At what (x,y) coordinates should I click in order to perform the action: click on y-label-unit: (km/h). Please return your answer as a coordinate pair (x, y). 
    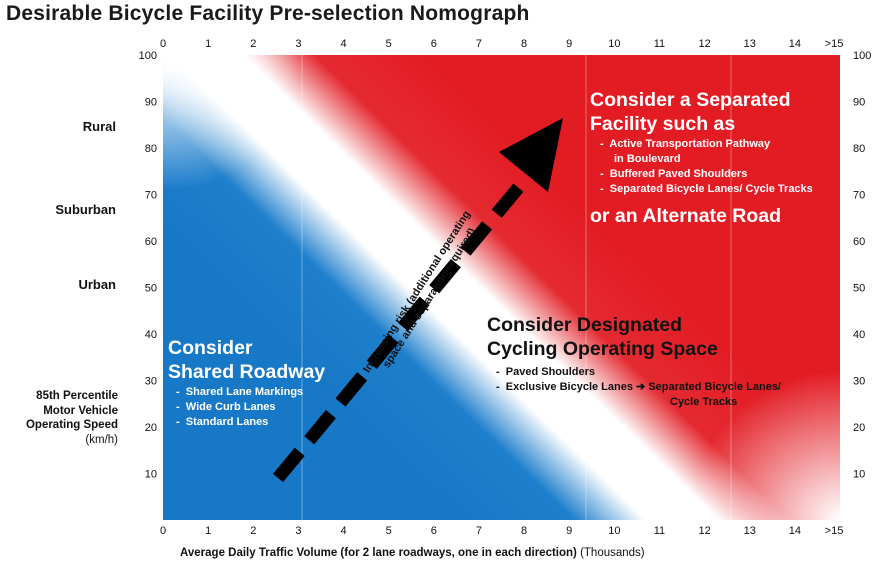
    Looking at the image, I should click on (101, 439).